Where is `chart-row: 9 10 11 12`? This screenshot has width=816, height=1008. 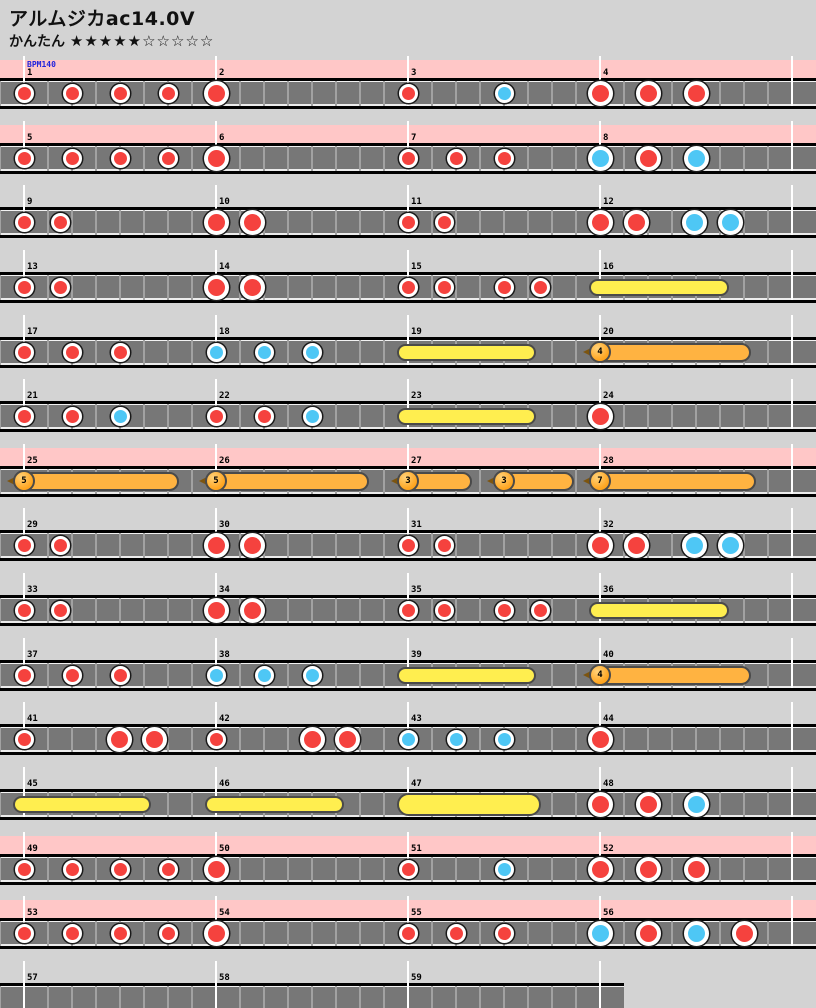
chart-row: 9 10 11 12 is located at coordinates (408, 212).